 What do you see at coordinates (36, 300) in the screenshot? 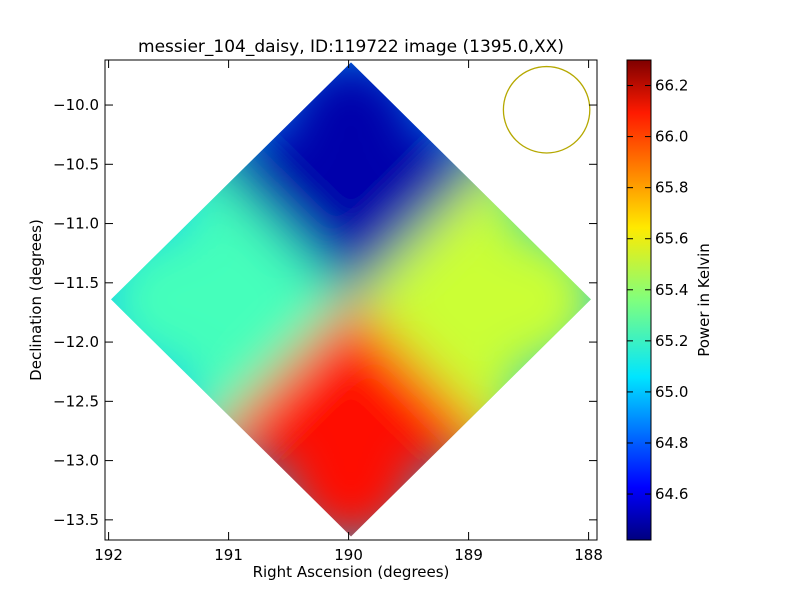
I see `y-axis-label: Declination (degrees)` at bounding box center [36, 300].